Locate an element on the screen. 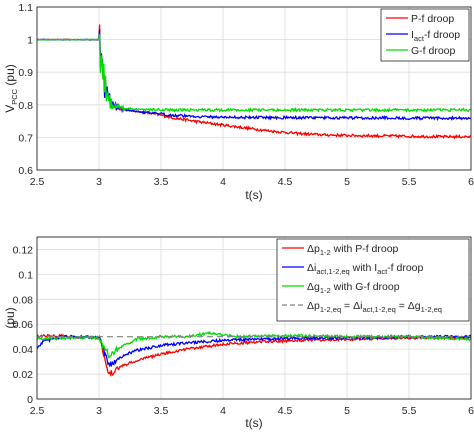  legend-label: Δiact,1-2,eq with Iact-f droop is located at coordinates (365, 269).